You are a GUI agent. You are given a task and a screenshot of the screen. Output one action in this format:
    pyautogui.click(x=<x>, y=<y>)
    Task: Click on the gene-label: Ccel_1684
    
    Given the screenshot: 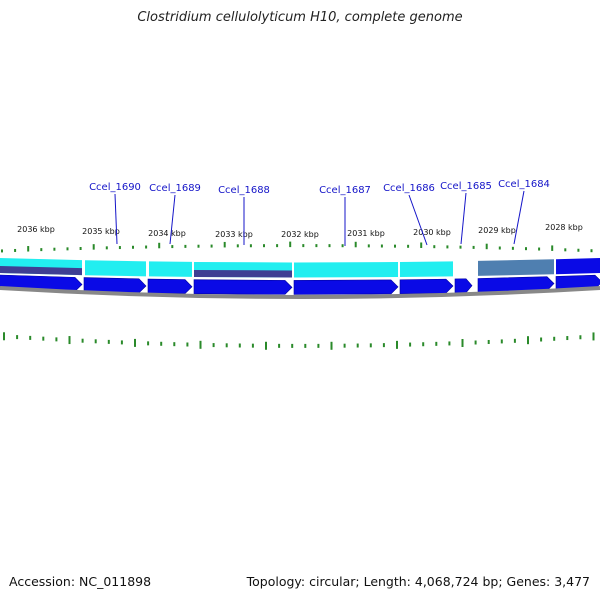 What is the action you would take?
    pyautogui.click(x=524, y=184)
    